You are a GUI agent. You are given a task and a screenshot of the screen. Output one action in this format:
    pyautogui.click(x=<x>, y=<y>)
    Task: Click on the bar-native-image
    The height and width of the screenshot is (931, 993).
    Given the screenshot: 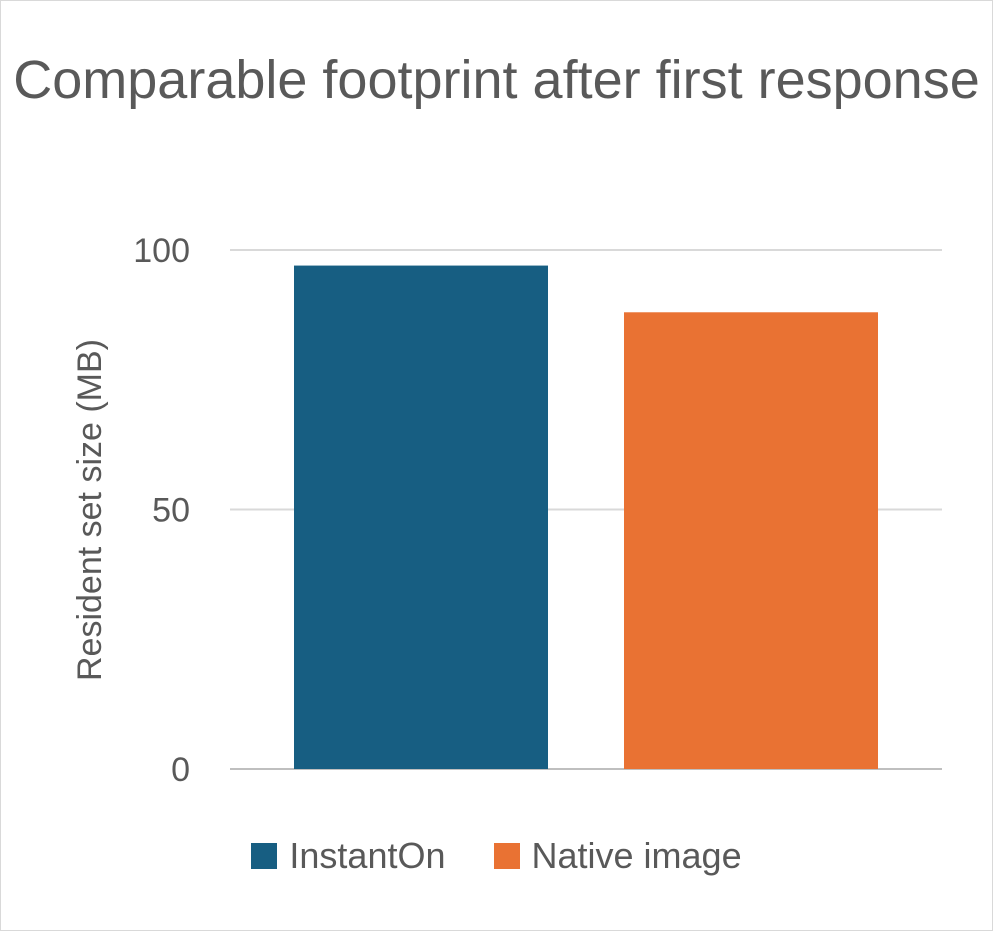 What is the action you would take?
    pyautogui.click(x=751, y=540)
    